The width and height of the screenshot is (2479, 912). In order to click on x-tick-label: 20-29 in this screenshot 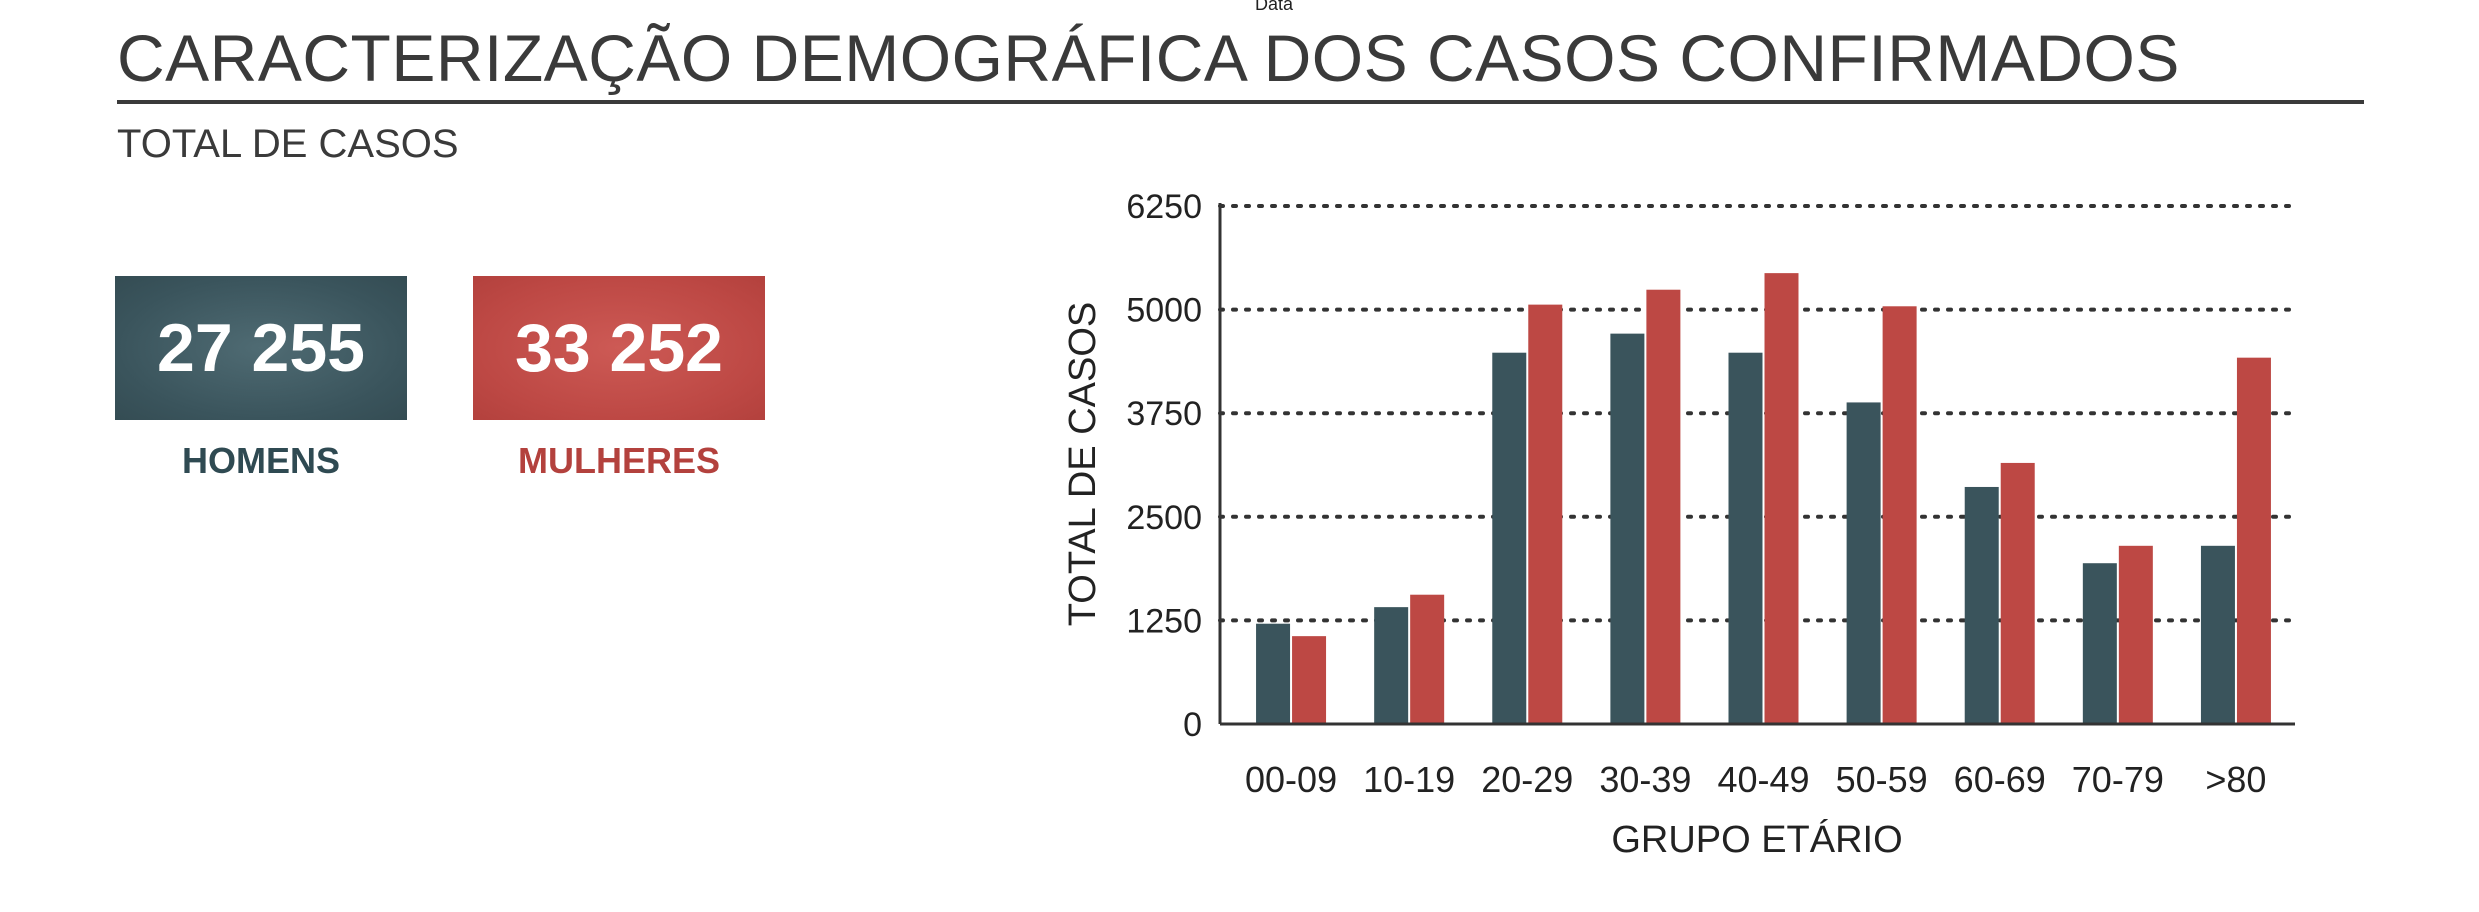, I will do `click(1527, 779)`.